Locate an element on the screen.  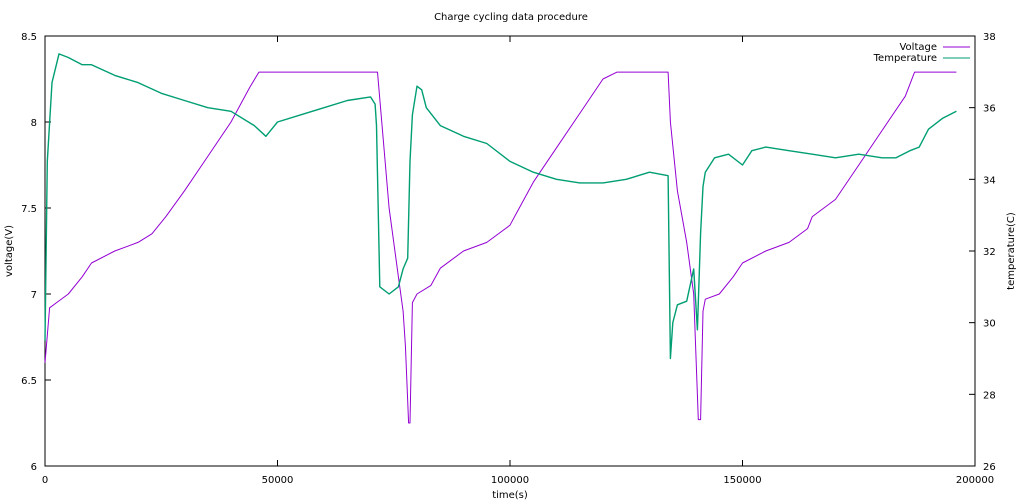
y-tick-label: 6 is located at coordinates (34, 467).